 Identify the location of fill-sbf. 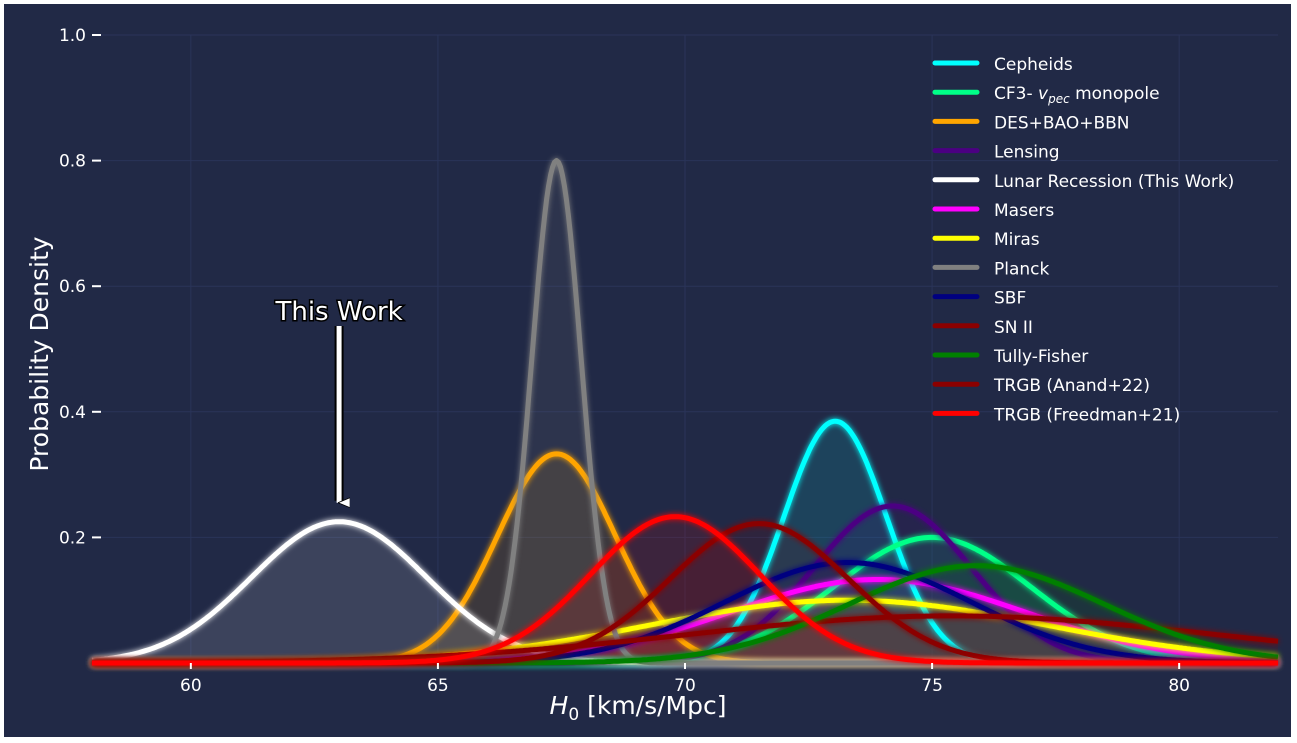
(685, 612).